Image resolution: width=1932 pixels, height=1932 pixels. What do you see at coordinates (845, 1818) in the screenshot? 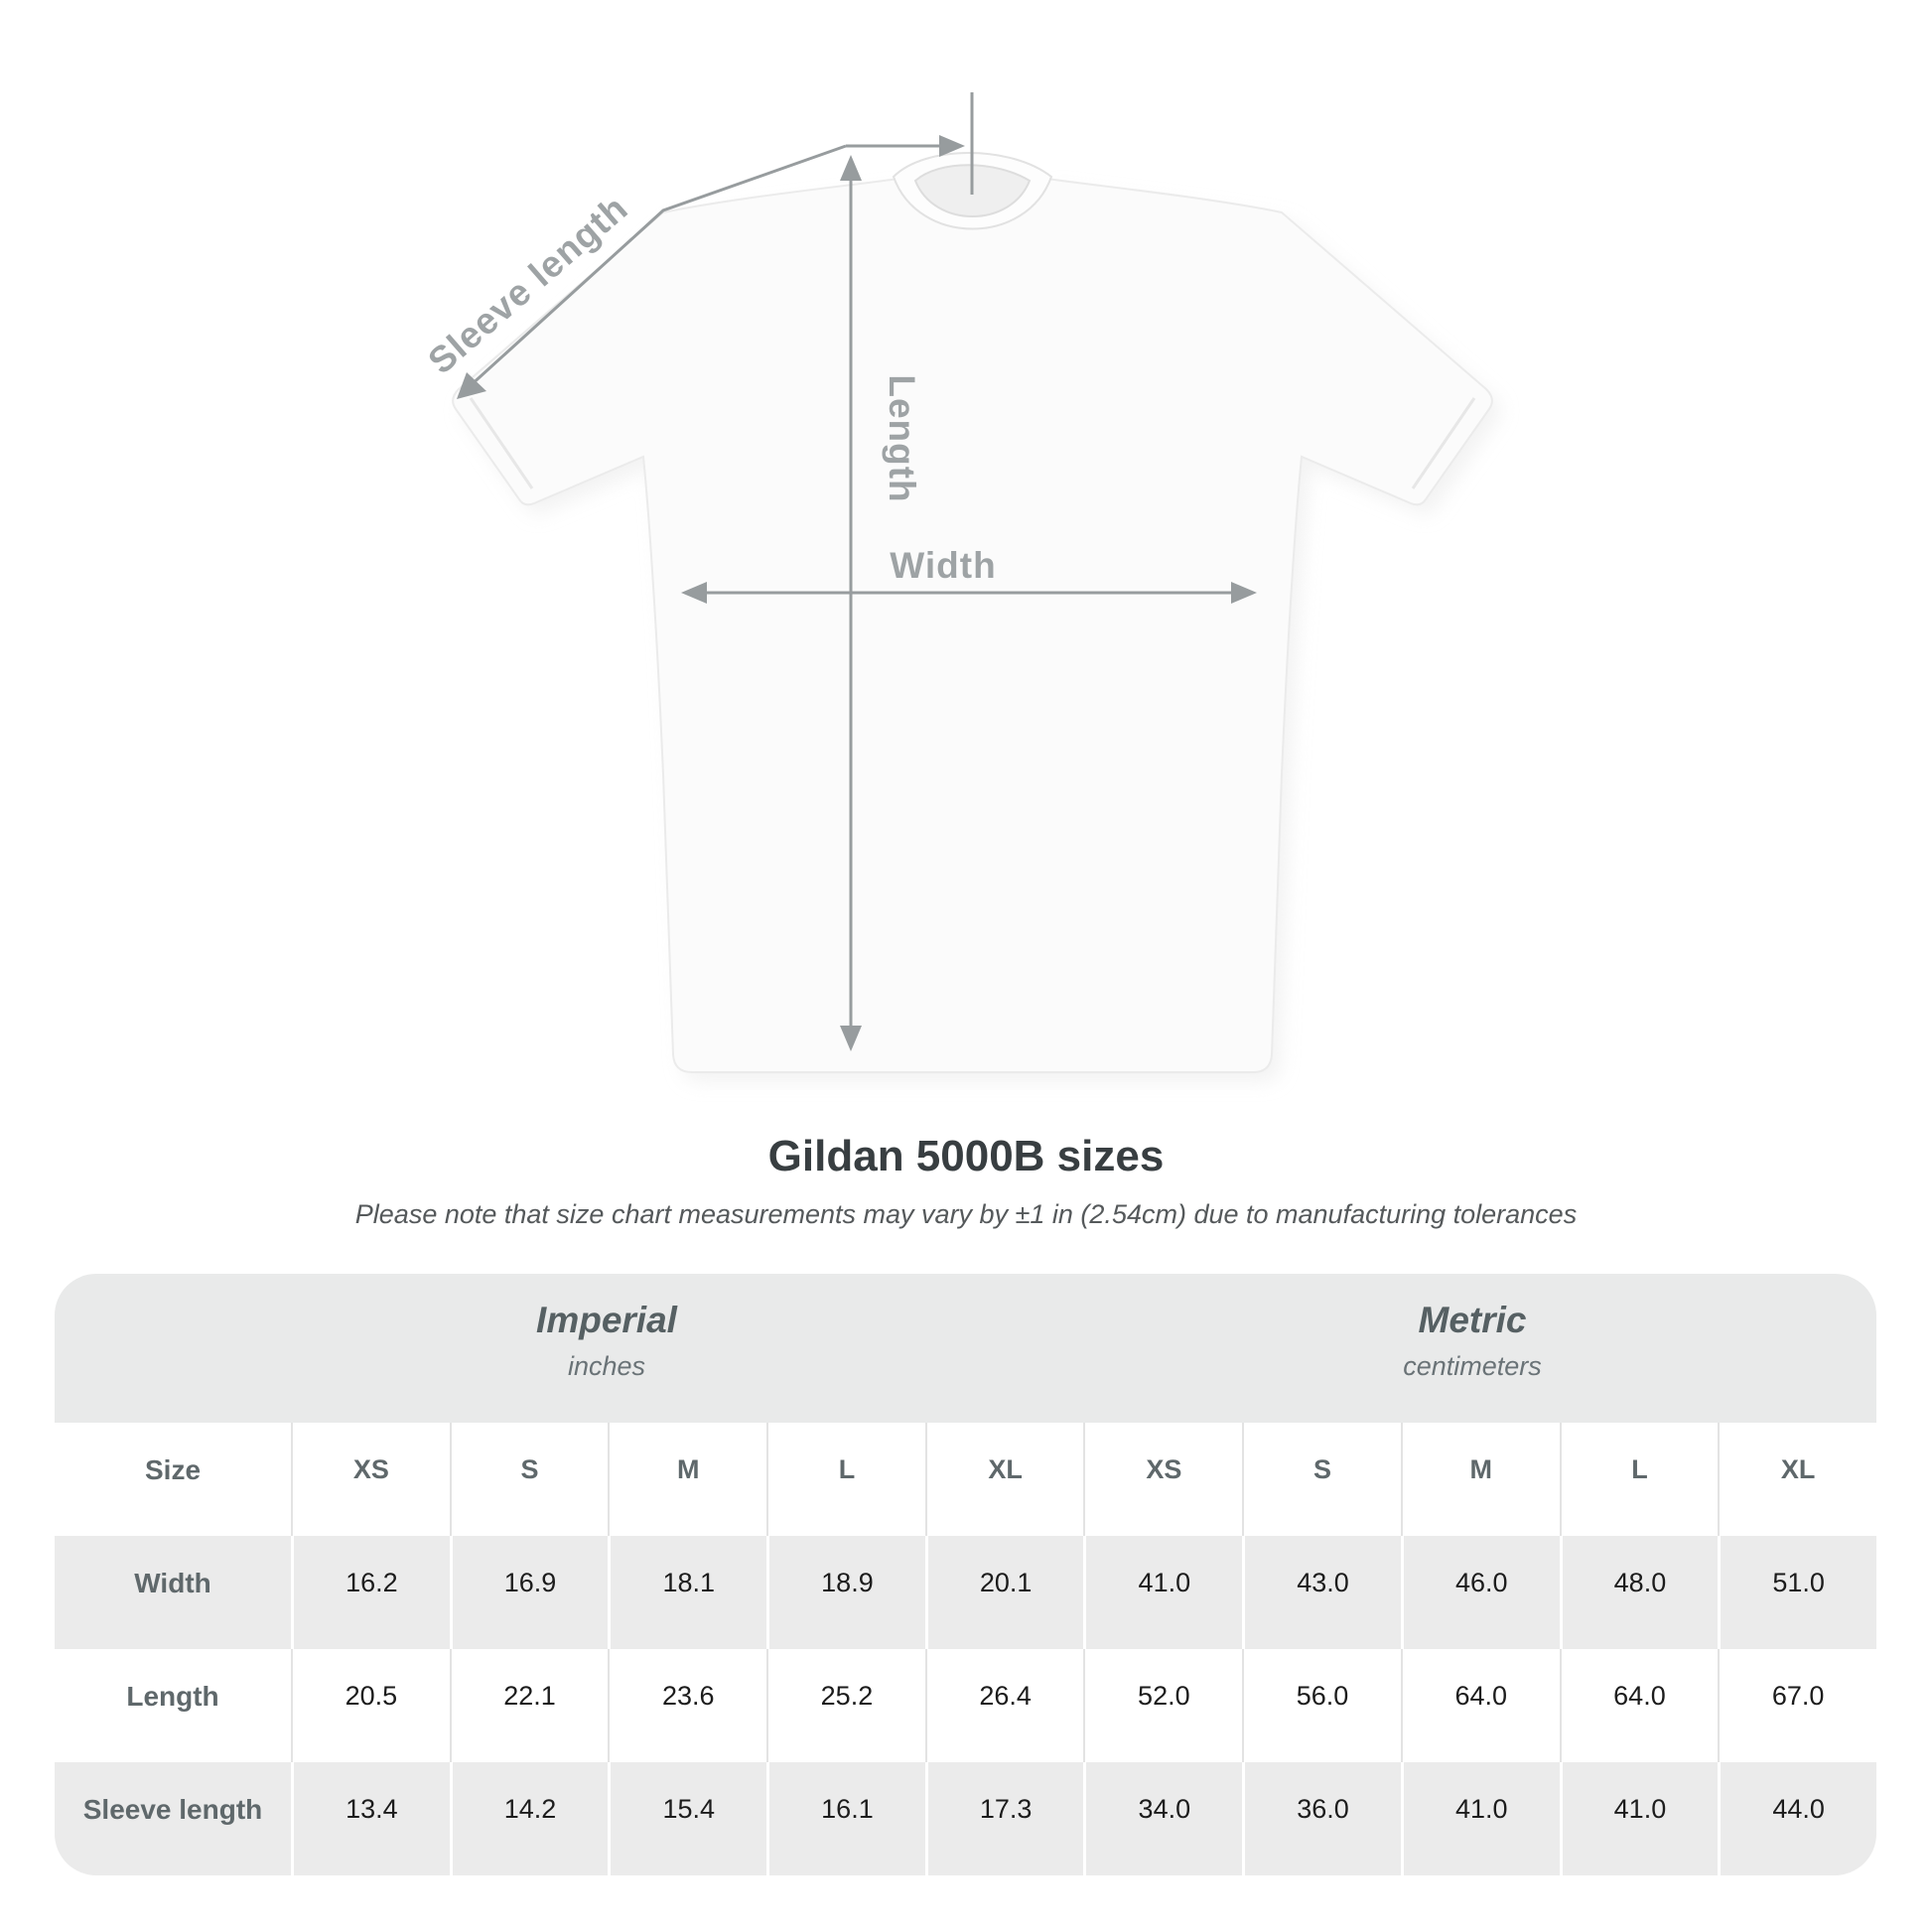
I see `sleeve-imperial-l: 16.1` at bounding box center [845, 1818].